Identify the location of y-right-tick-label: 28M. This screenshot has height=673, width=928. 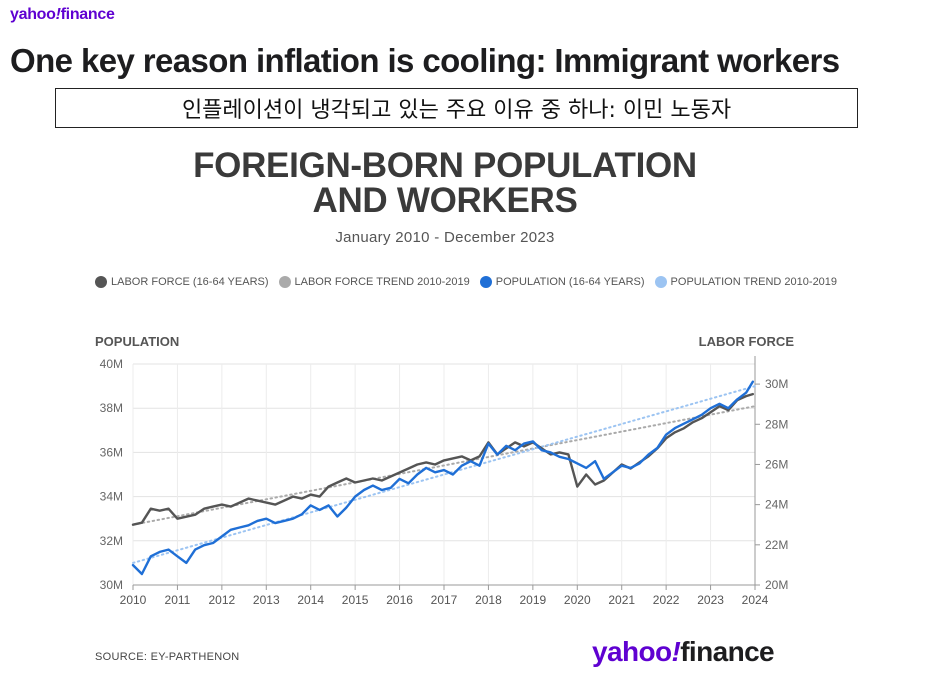
(776, 424).